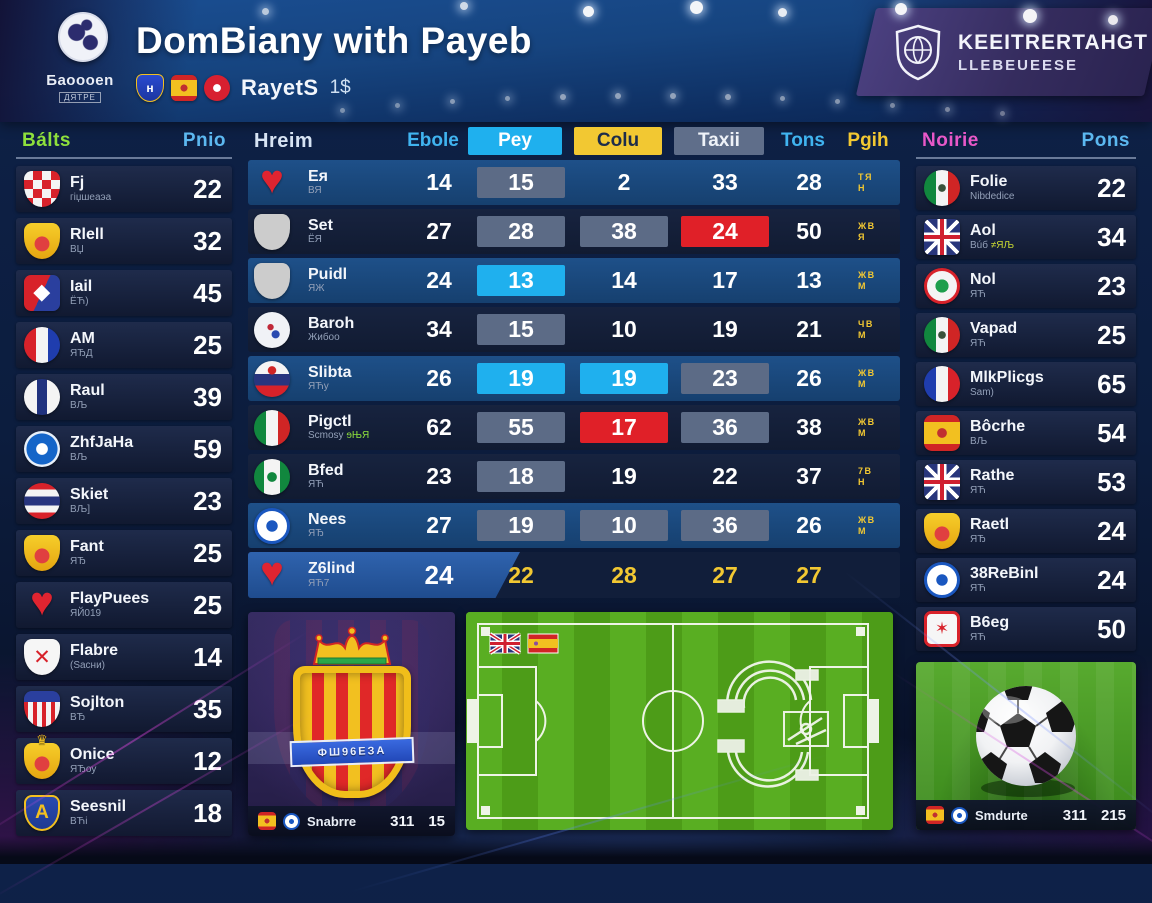  I want to click on crest-spain-icon, so click(184, 88).